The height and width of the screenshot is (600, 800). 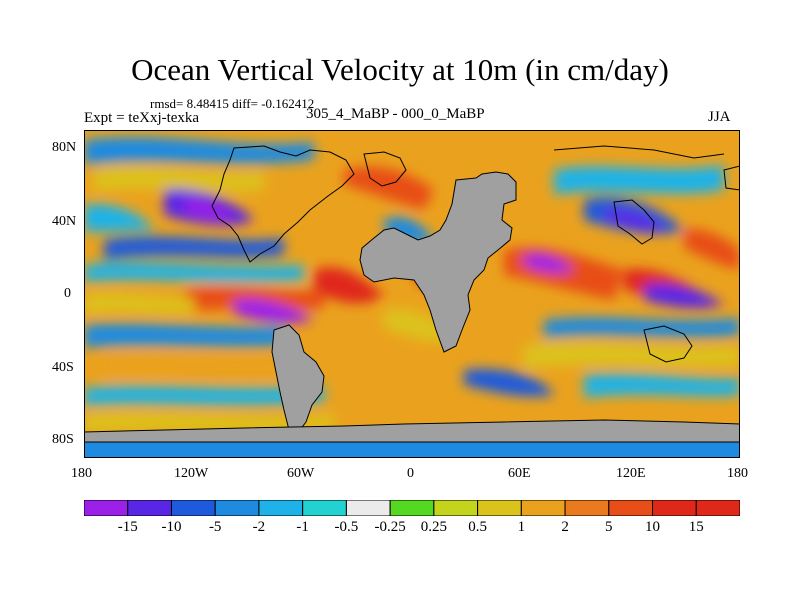 I want to click on colorbar-label: 2, so click(x=565, y=527).